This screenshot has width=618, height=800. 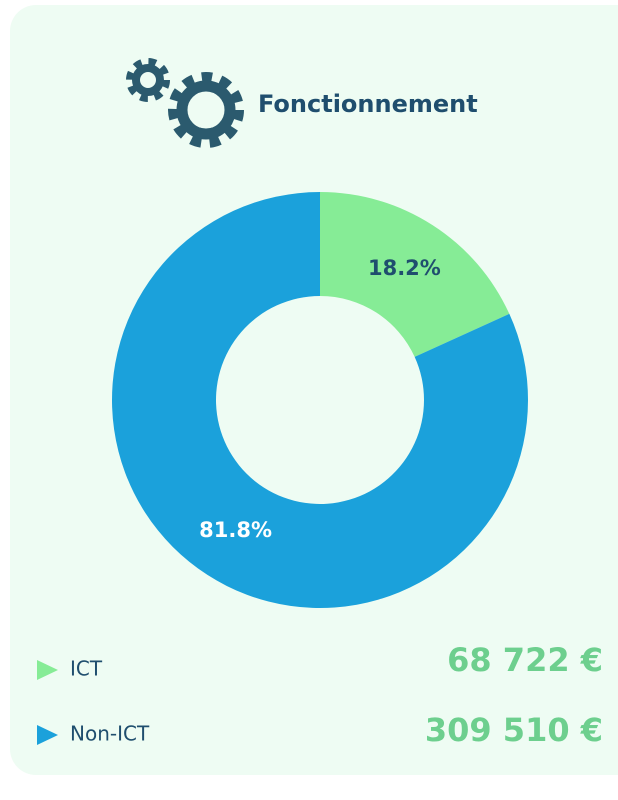 I want to click on pie-slice, so click(x=415, y=274).